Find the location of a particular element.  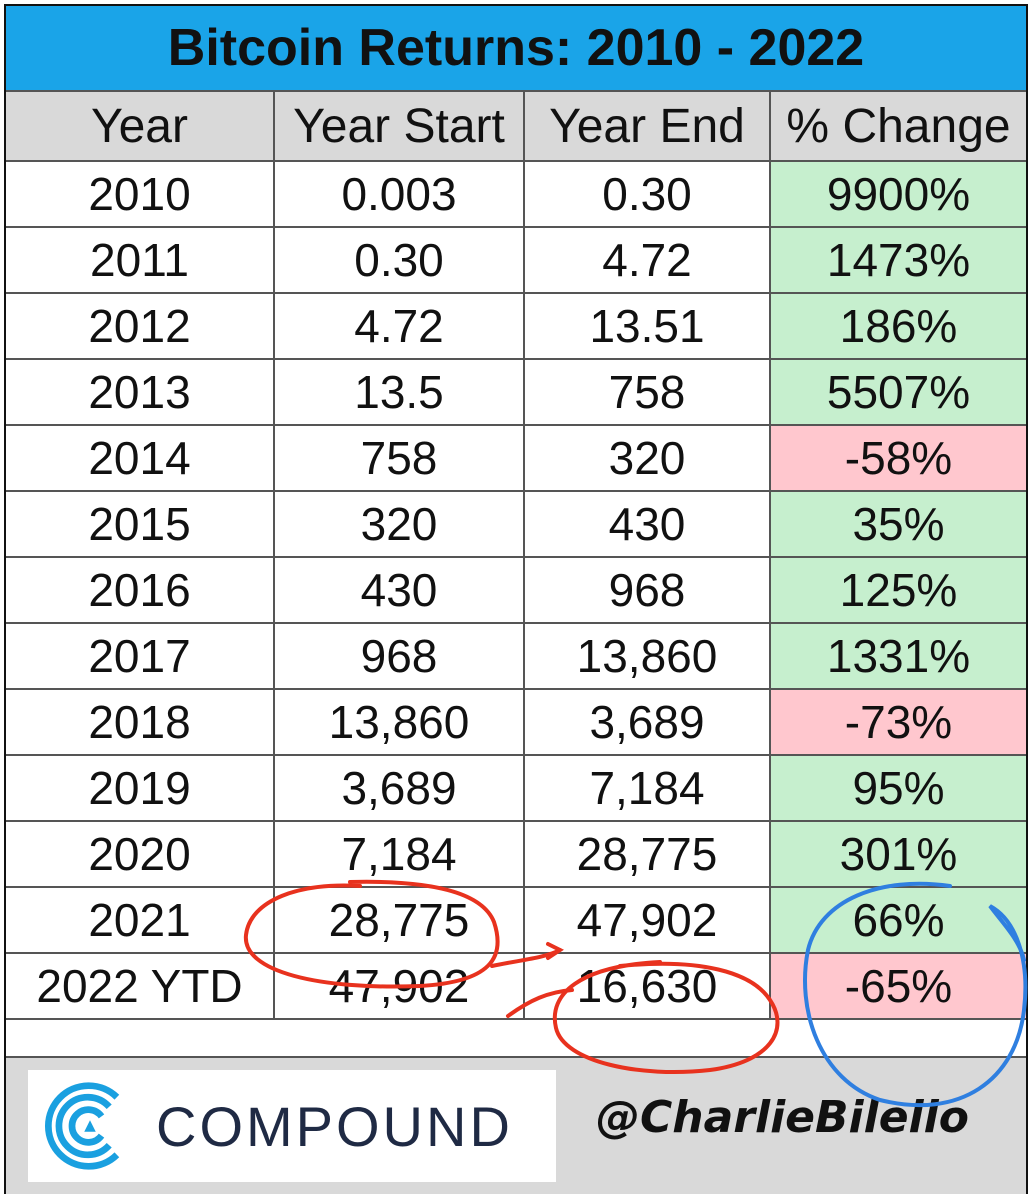

table-row: 2016 430 968 125% is located at coordinates (516, 590).